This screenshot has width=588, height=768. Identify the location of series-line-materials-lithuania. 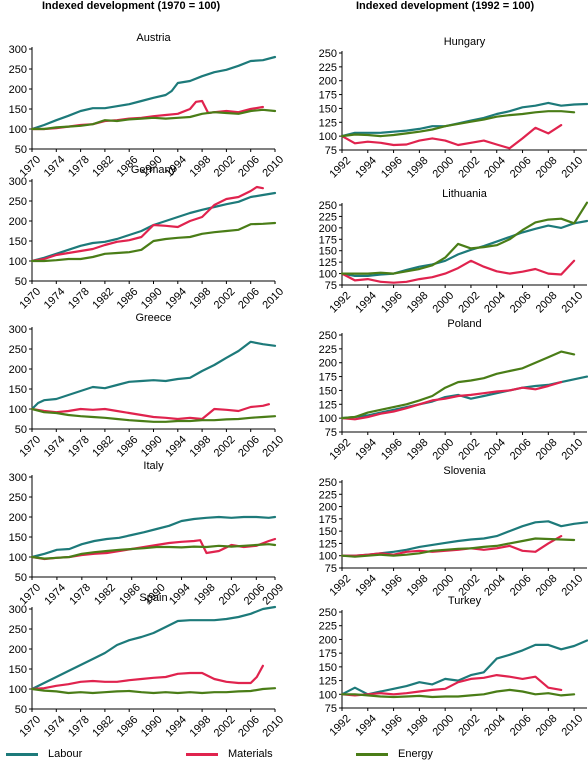
(458, 271).